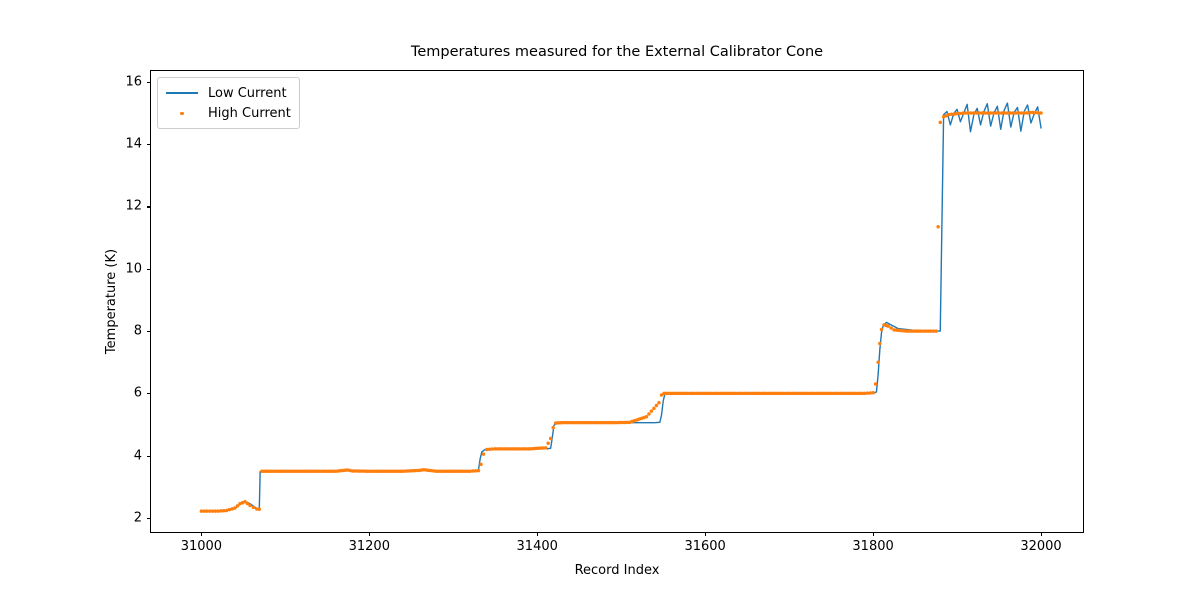 Image resolution: width=1200 pixels, height=600 pixels. I want to click on legend-entry-low-current: Low Current, so click(227, 93).